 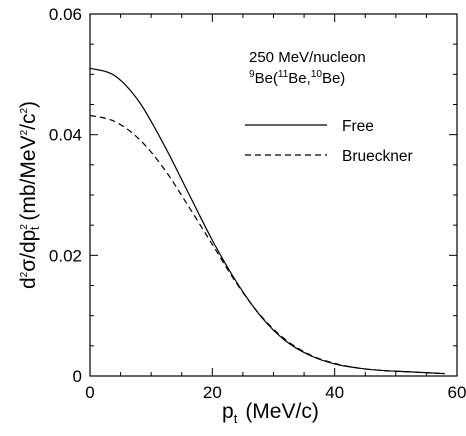 What do you see at coordinates (457, 392) in the screenshot?
I see `x-tick-label: 60` at bounding box center [457, 392].